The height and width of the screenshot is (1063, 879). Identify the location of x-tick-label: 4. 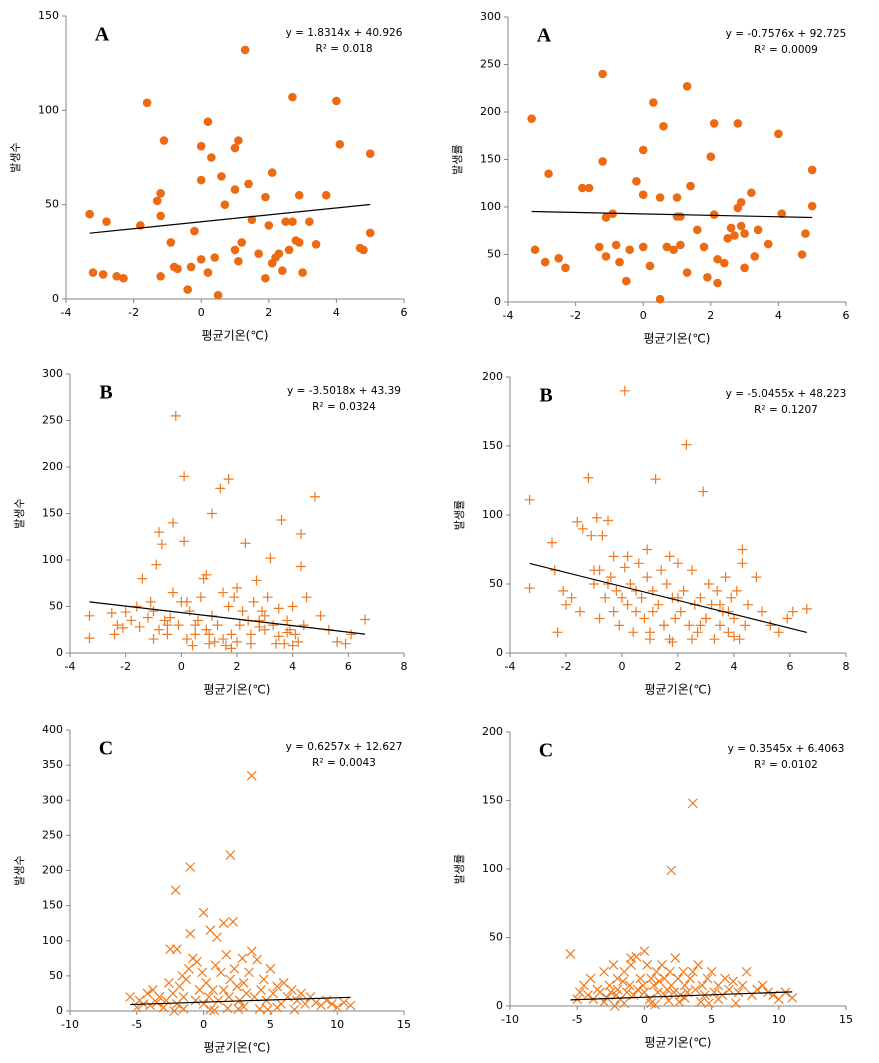
(336, 312).